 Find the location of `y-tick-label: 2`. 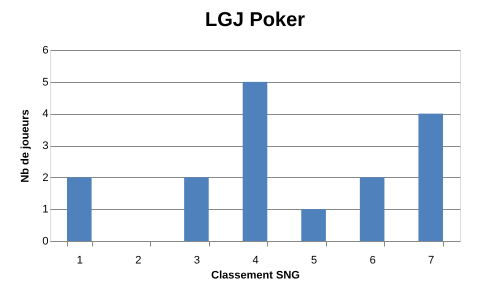

y-tick-label: 2 is located at coordinates (45, 178).